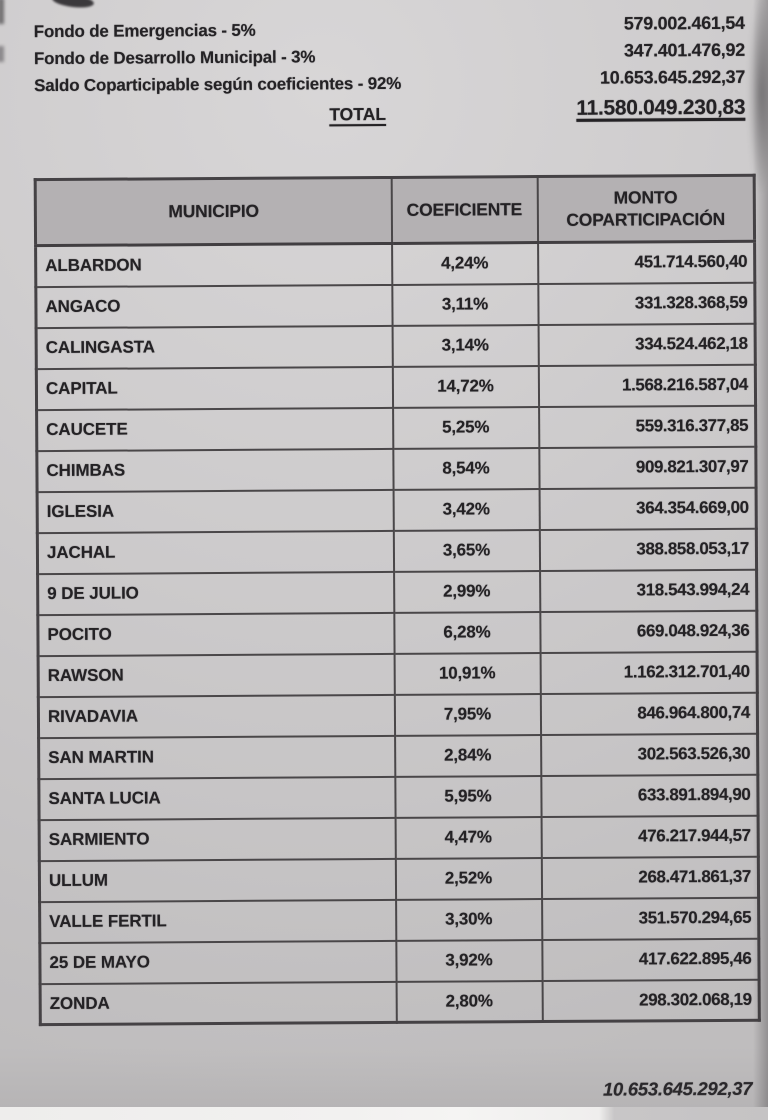 This screenshot has width=768, height=1120. I want to click on table-row: ALBARDON 4,24% 451.714.560,40, so click(395, 264).